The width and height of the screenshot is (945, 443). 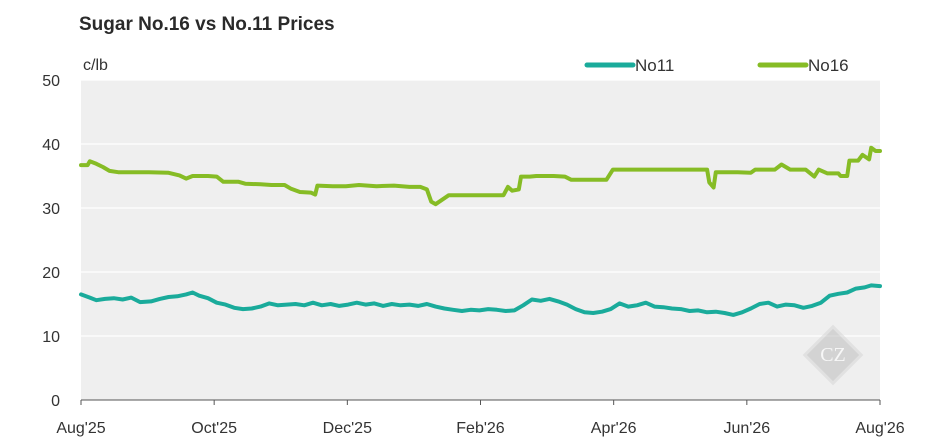 What do you see at coordinates (480, 428) in the screenshot?
I see `x-tick-label: Feb'26` at bounding box center [480, 428].